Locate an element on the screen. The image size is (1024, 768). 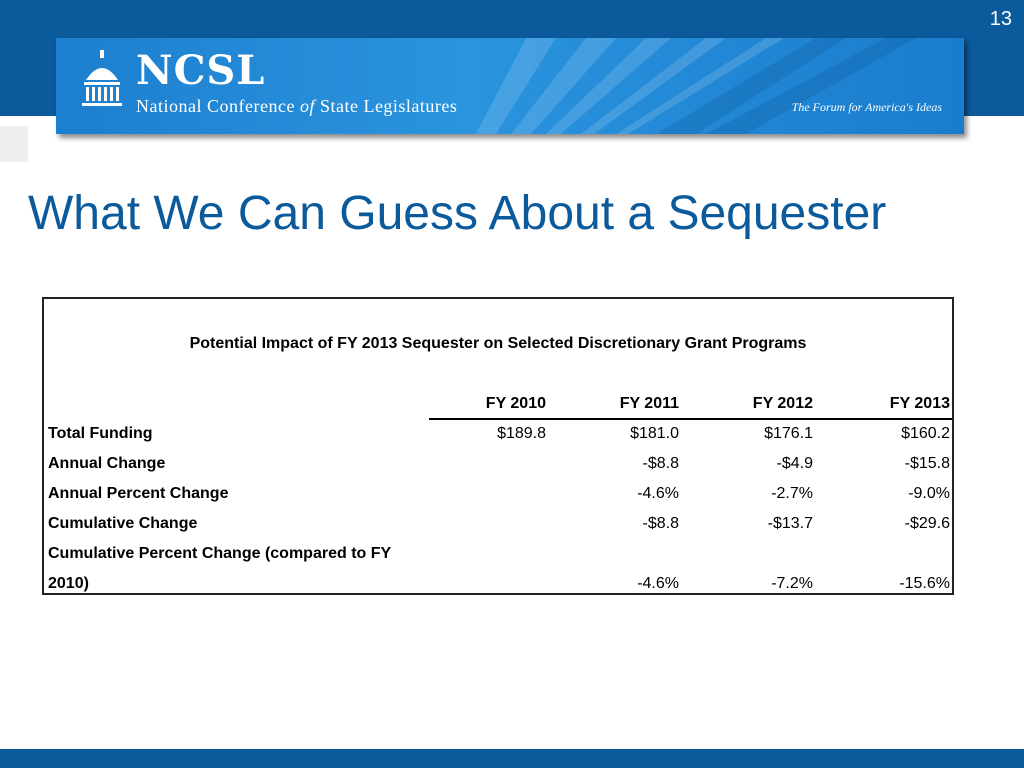
column-header-fy2013: FY 2013 is located at coordinates (919, 403).